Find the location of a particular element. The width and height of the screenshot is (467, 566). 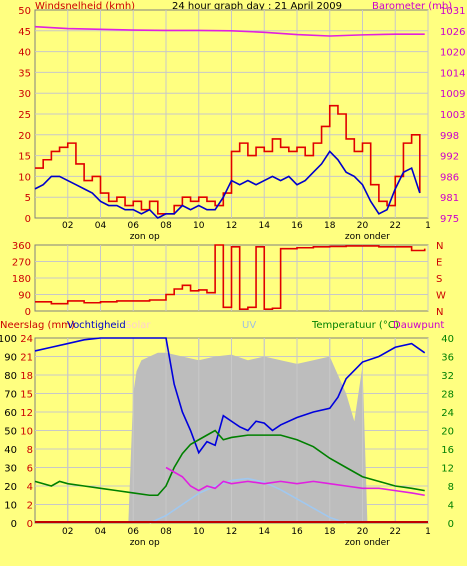

barometer-y-tick-label: 1009 is located at coordinates (452, 94).